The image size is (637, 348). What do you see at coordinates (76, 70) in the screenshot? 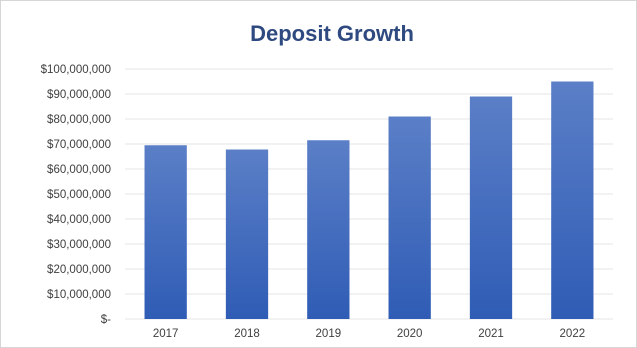
I see `y-tick-label: $100,000,000` at bounding box center [76, 70].